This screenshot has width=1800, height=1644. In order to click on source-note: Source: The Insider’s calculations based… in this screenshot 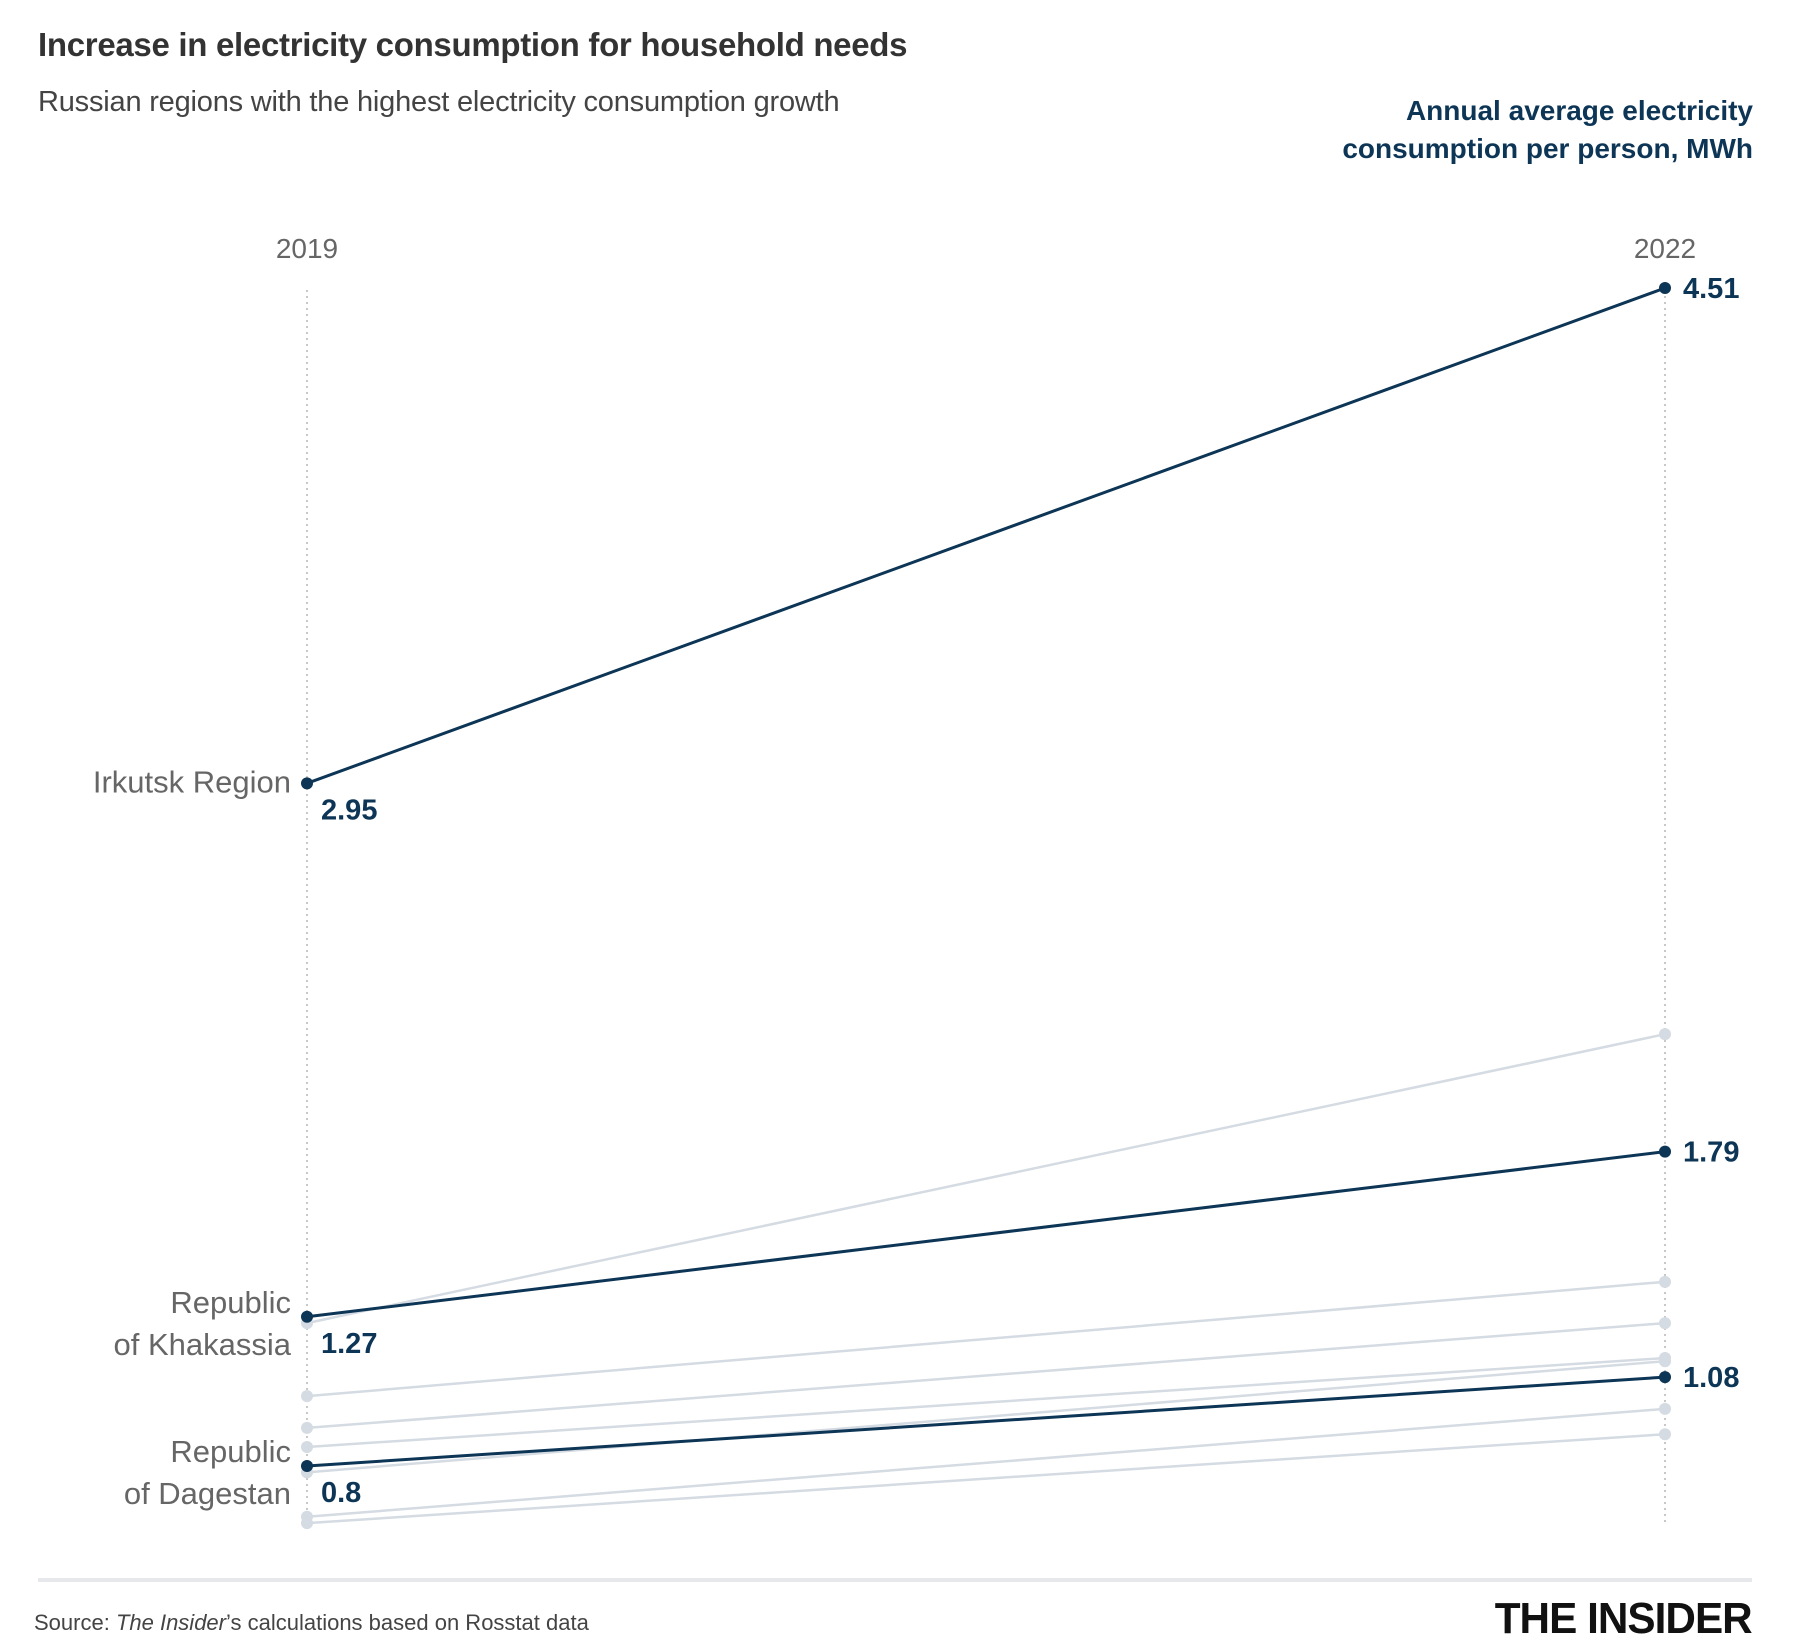, I will do `click(311, 1623)`.